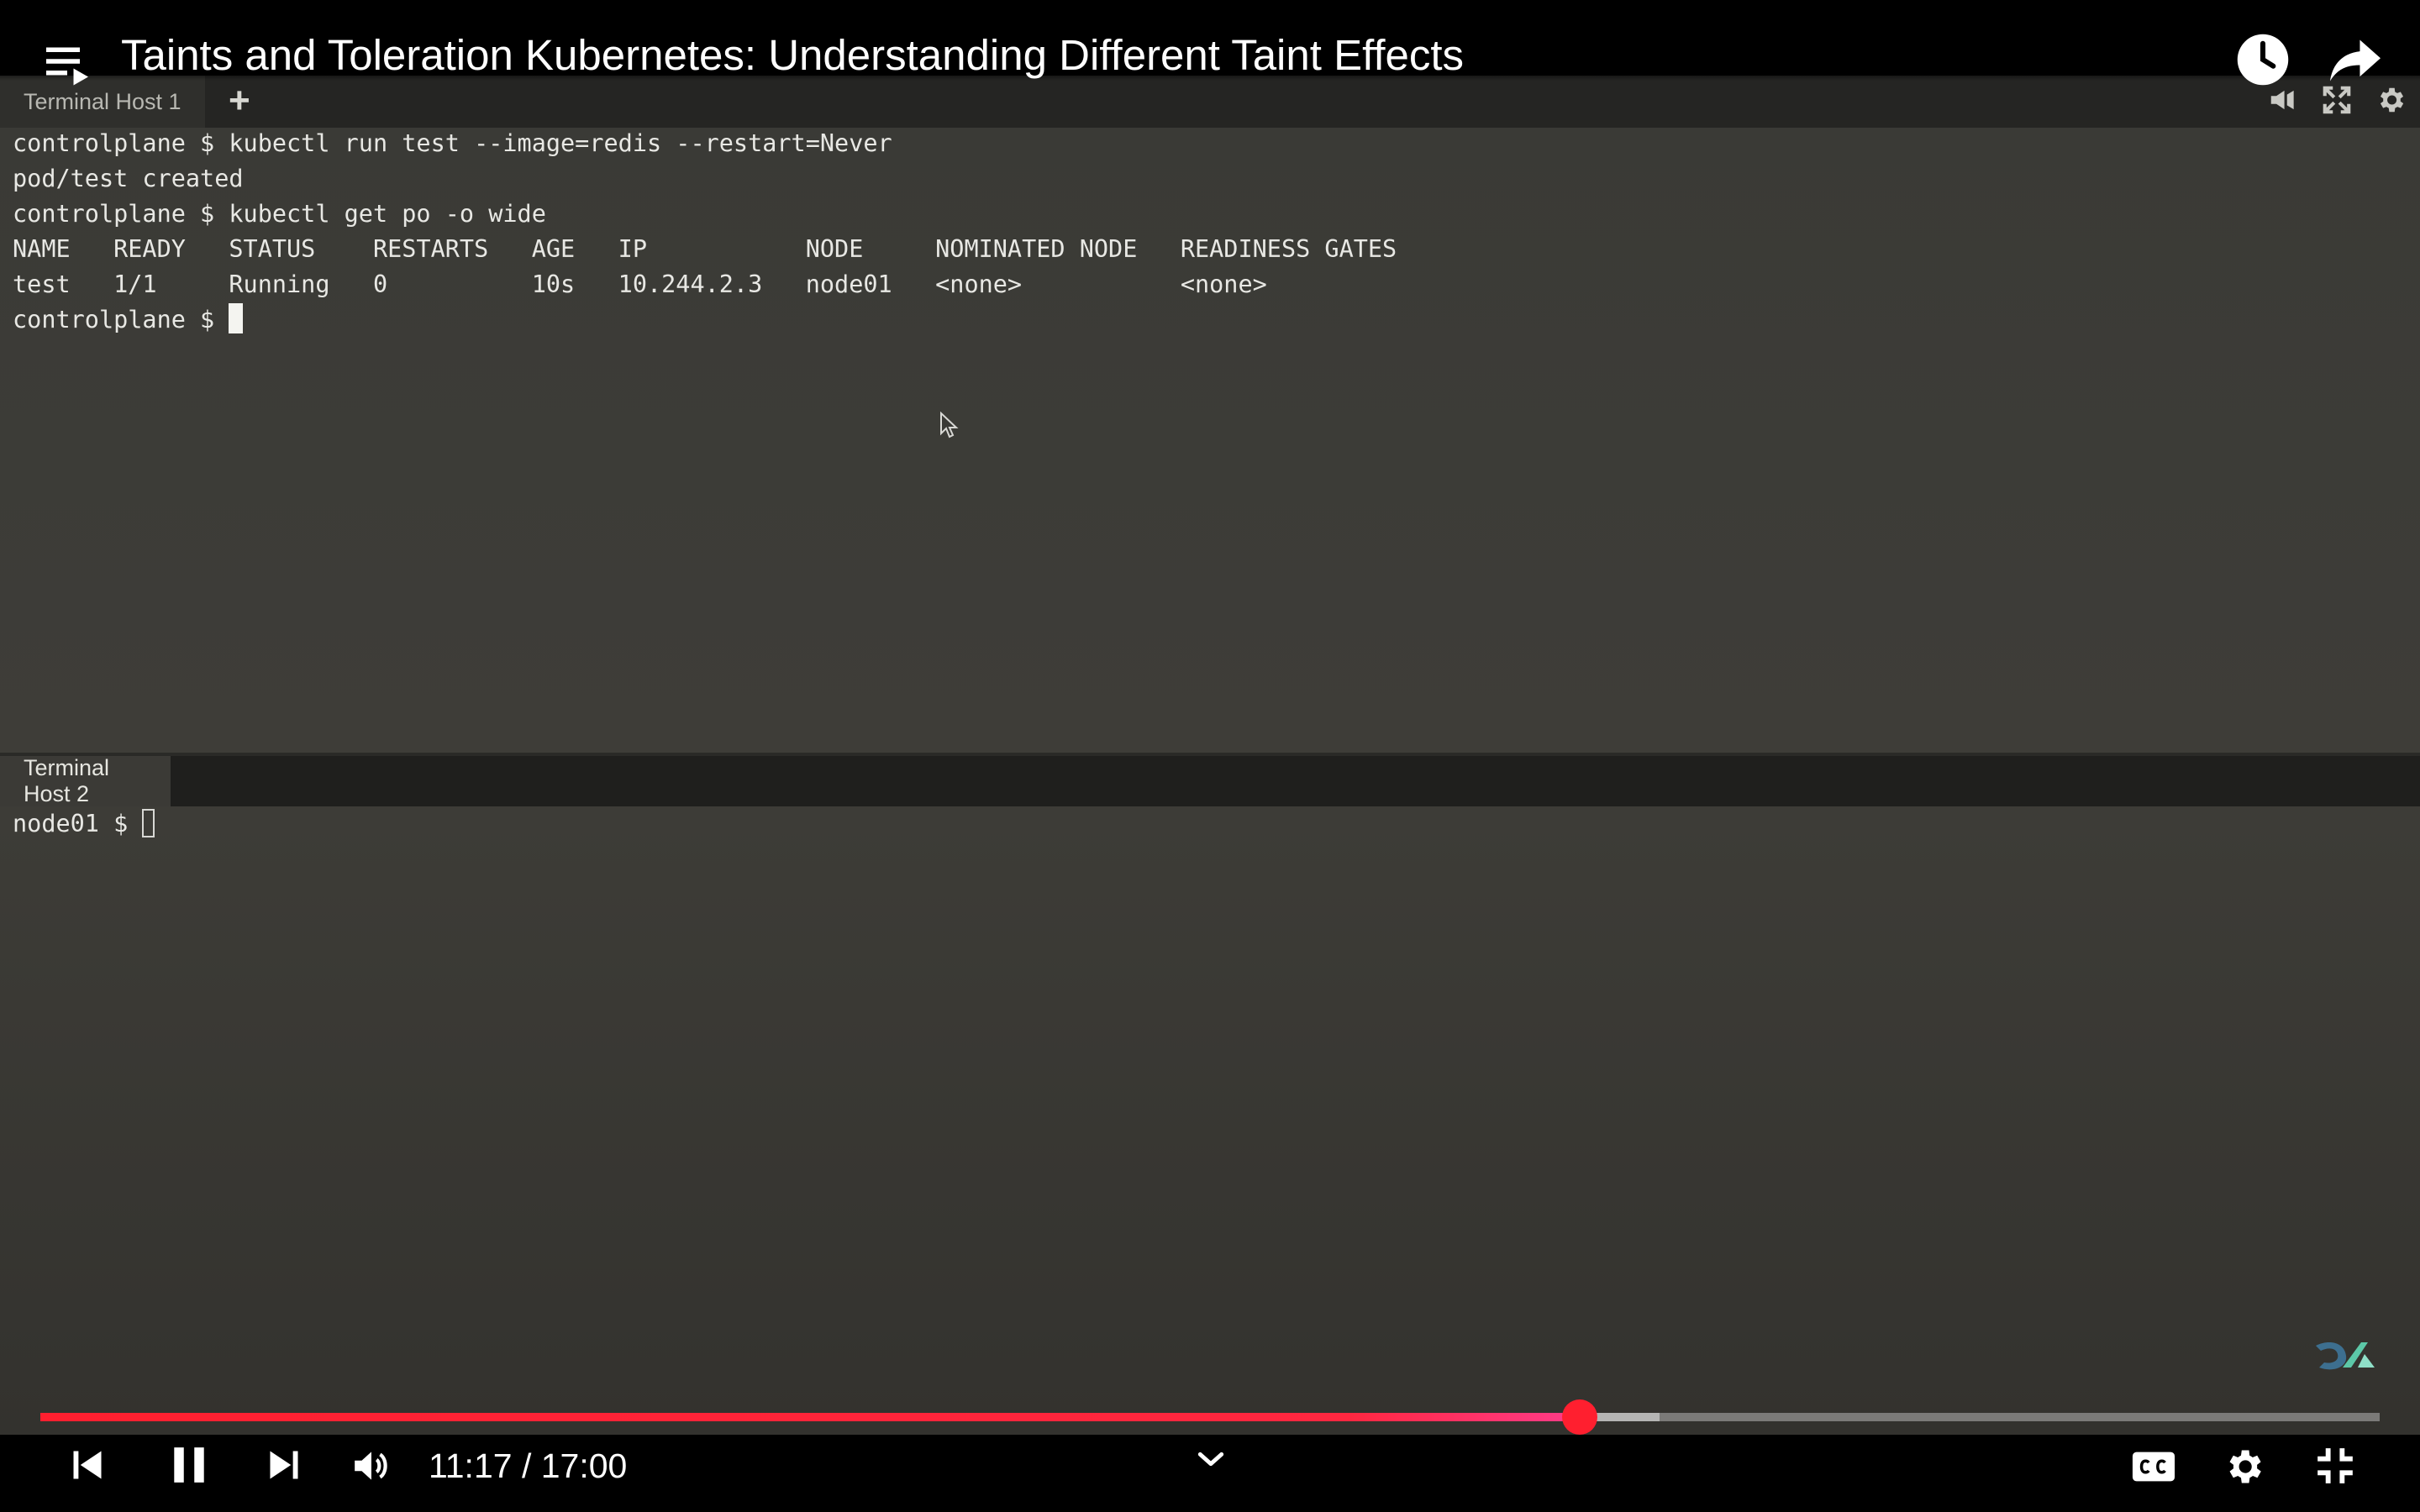 Image resolution: width=2420 pixels, height=1512 pixels. I want to click on next-icon, so click(284, 1464).